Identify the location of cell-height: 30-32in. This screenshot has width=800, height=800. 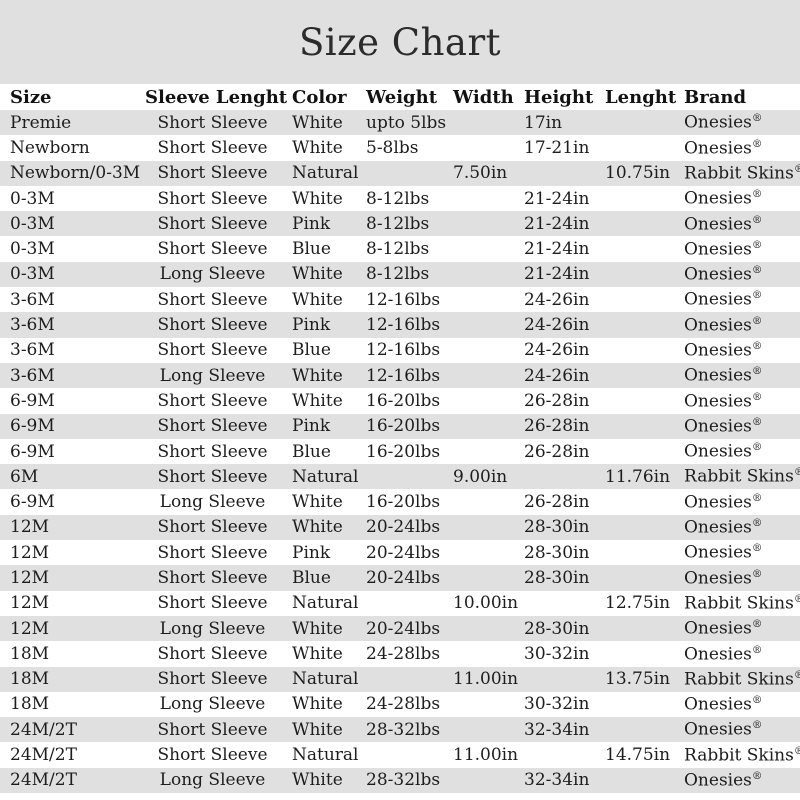
(557, 653).